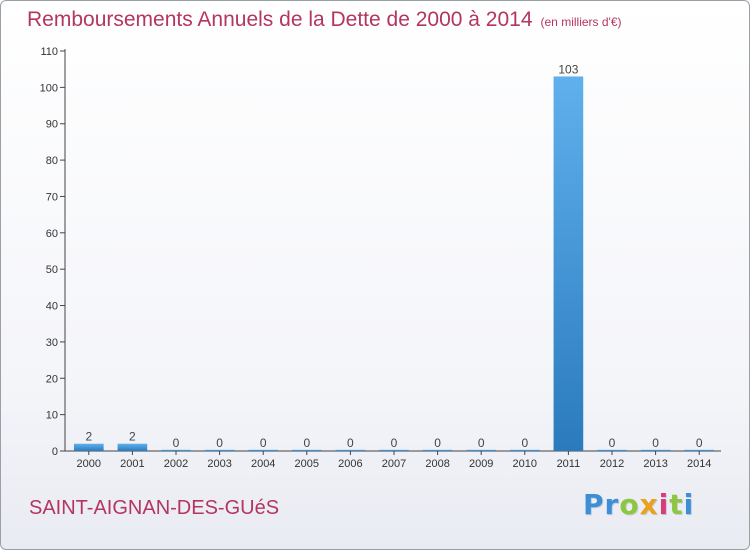  Describe the element at coordinates (649, 504) in the screenshot. I see `logo-letter-3: x` at that location.